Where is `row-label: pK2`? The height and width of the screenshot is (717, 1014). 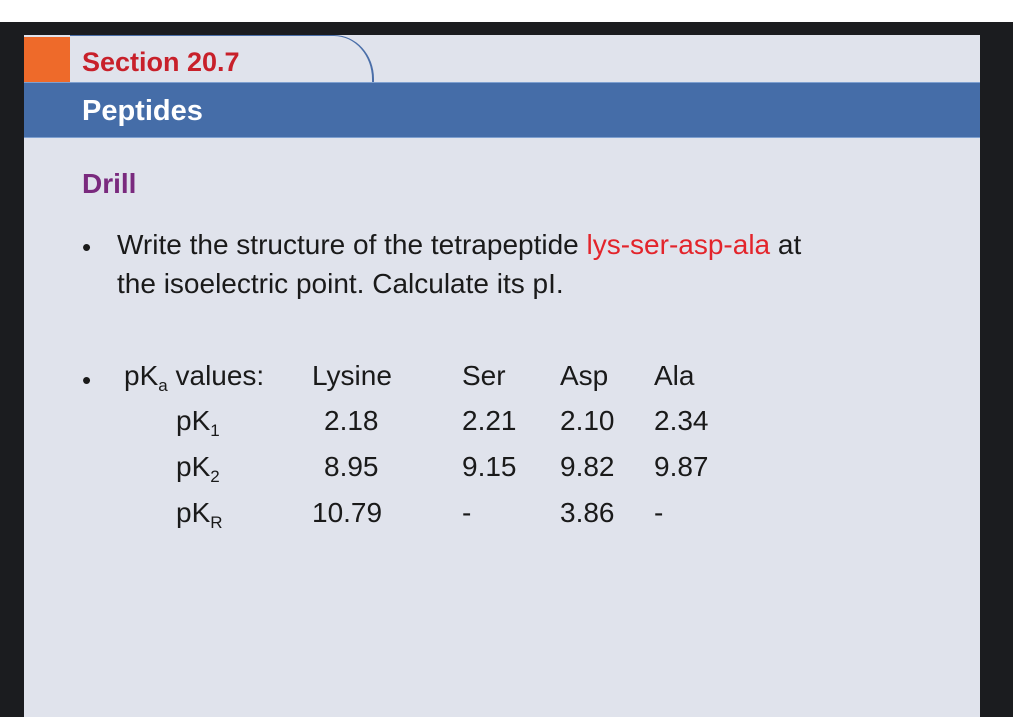 row-label: pK2 is located at coordinates (198, 468).